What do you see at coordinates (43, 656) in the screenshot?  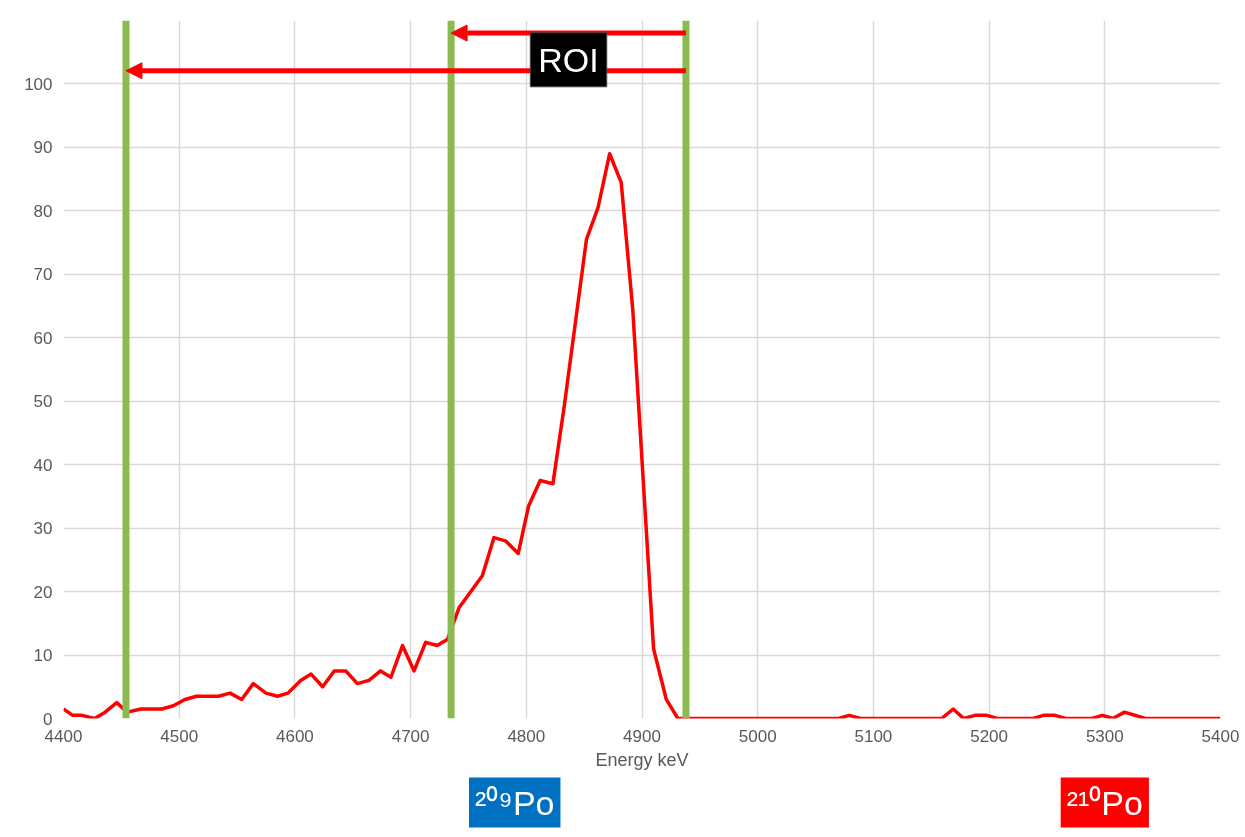 I see `y-tick-label: 10` at bounding box center [43, 656].